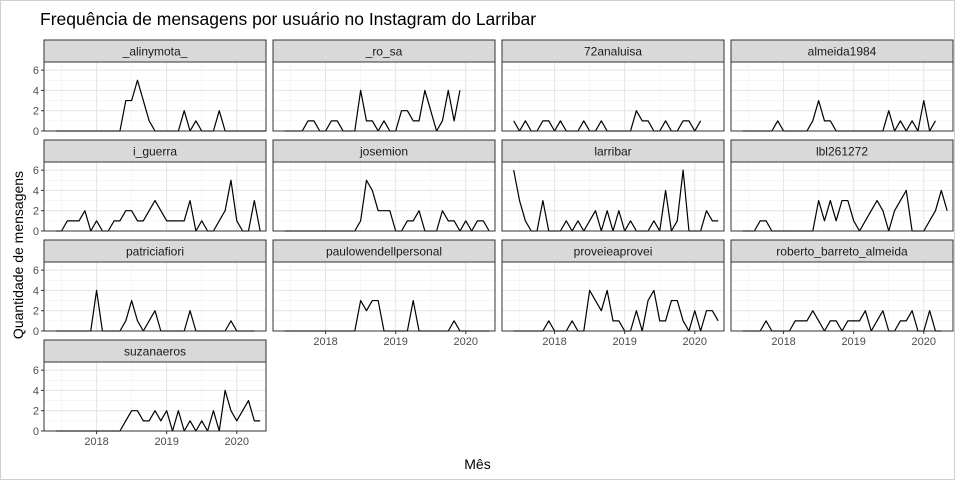 The width and height of the screenshot is (955, 480). Describe the element at coordinates (372, 110) in the screenshot. I see `series-line-ro-sa` at that location.